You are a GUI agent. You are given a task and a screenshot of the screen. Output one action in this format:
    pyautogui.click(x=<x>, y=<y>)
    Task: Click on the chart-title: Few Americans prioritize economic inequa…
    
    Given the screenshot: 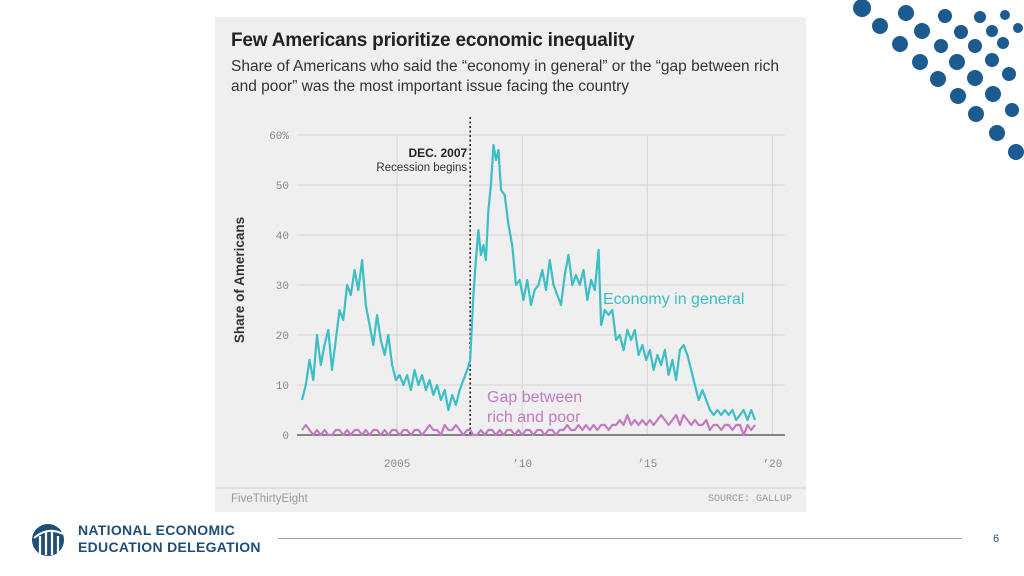 What is the action you would take?
    pyautogui.click(x=433, y=40)
    